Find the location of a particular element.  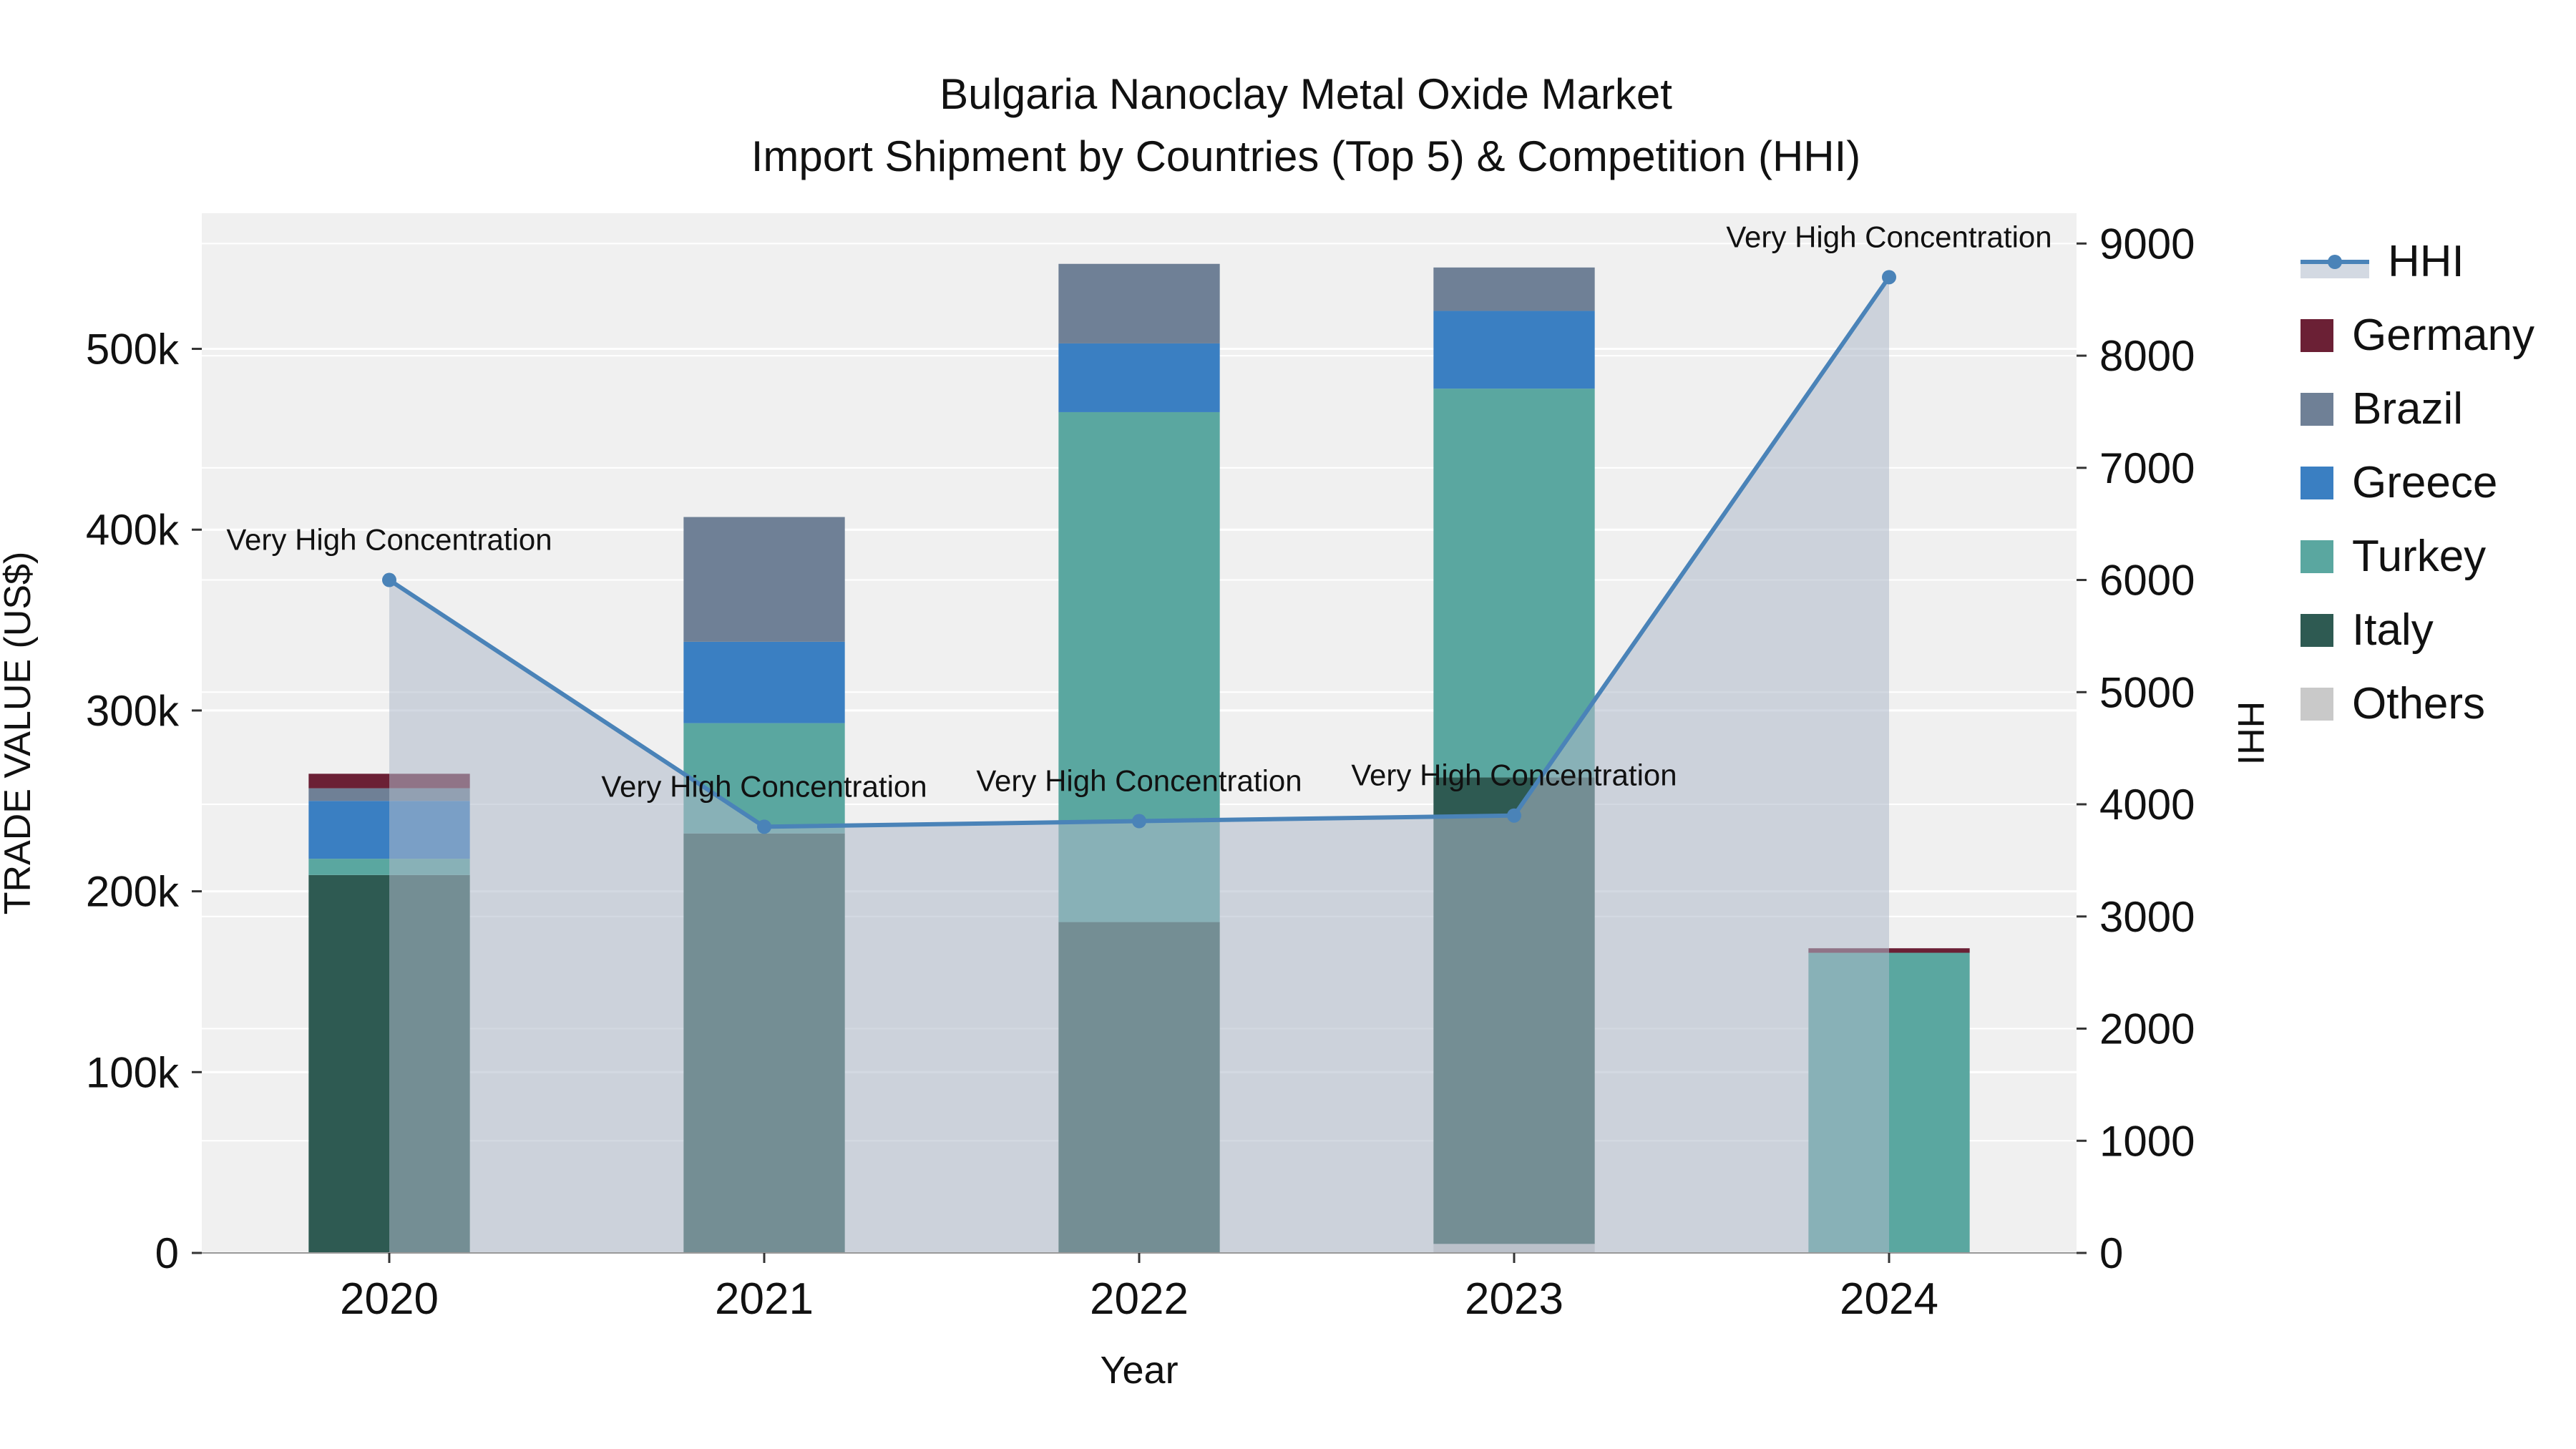

hhi-point-2023 is located at coordinates (1514, 815).